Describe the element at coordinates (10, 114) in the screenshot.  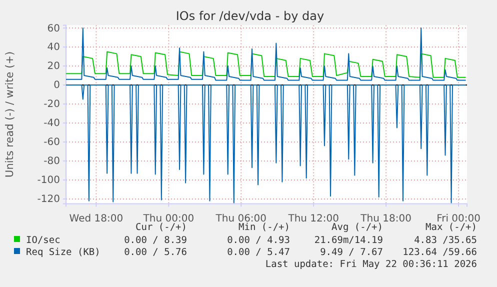
I see `y-axis-title: Units read (-) / write (+)` at that location.